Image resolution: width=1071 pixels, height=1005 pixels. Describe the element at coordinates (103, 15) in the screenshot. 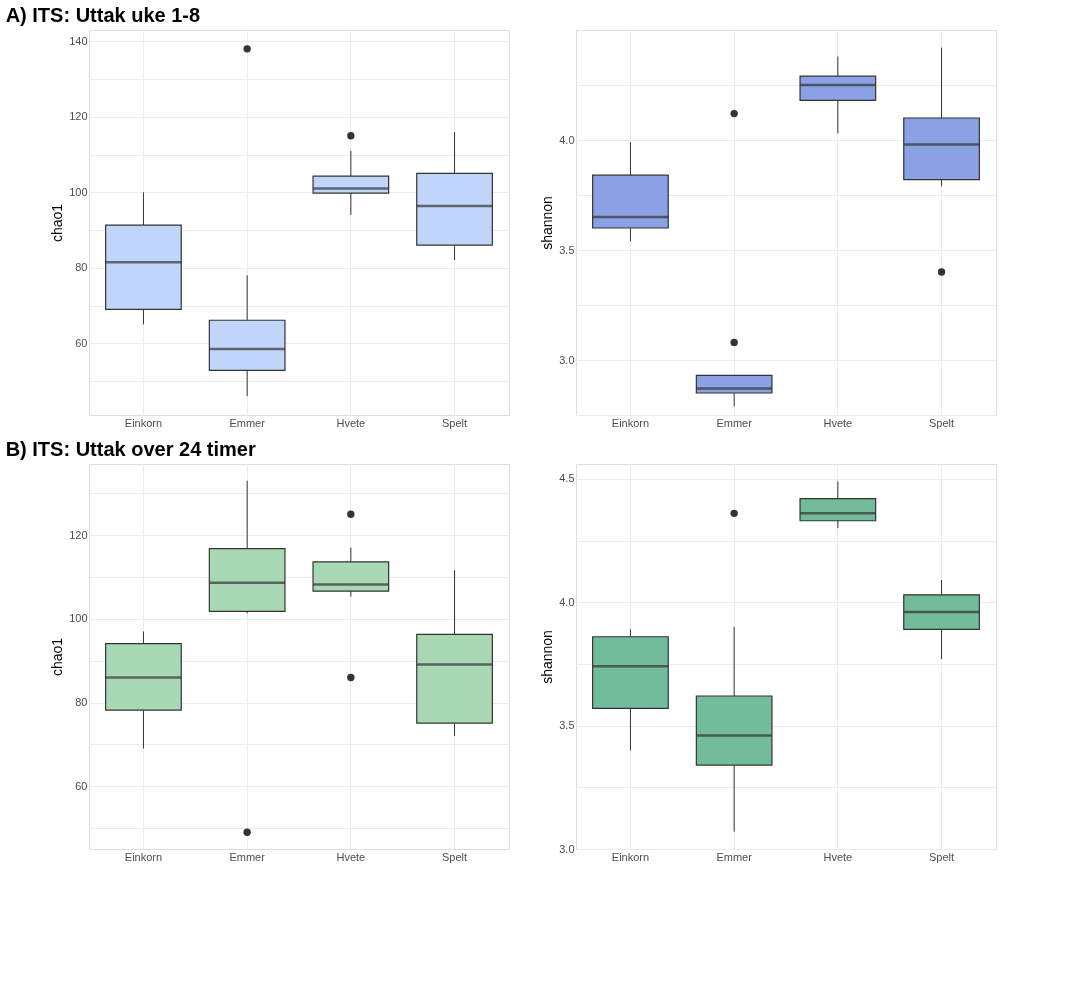

I see `chart-title: A) ITS: Uttak uke 1-8` at that location.